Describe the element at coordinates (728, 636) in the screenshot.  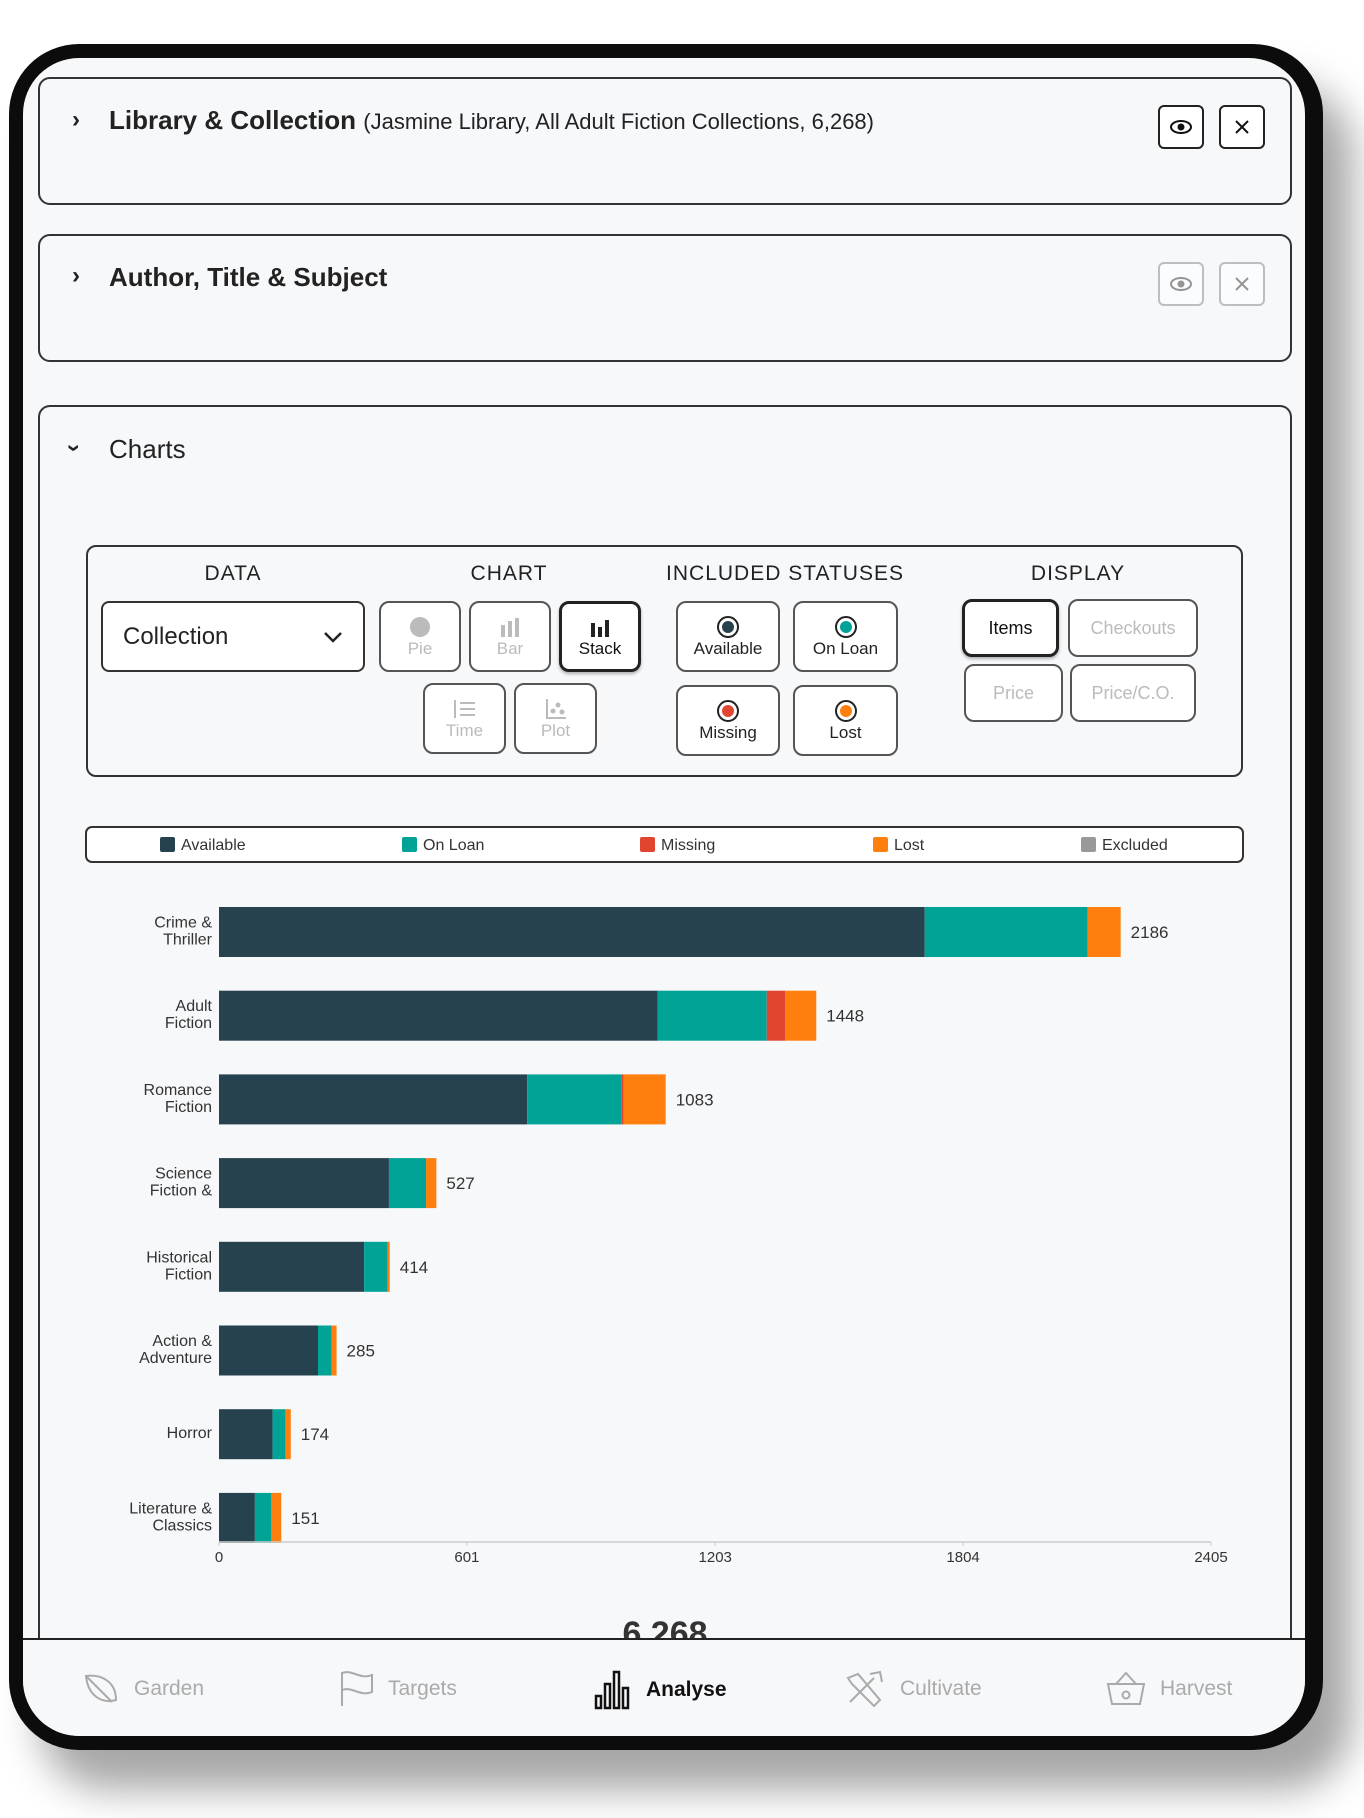
I see `status-button: Available` at that location.